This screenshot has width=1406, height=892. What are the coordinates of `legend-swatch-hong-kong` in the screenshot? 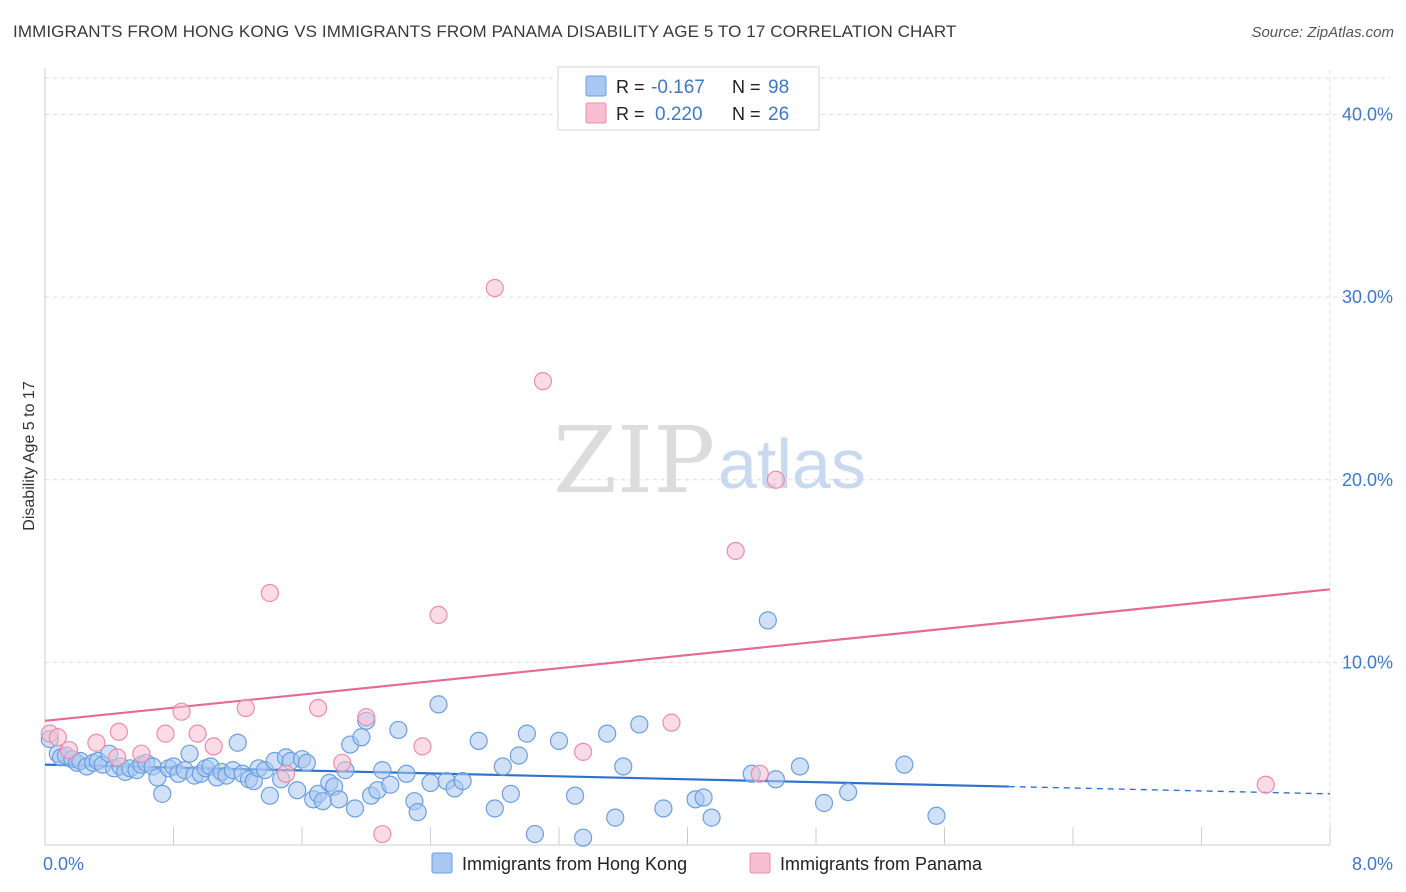 It's located at (596, 86).